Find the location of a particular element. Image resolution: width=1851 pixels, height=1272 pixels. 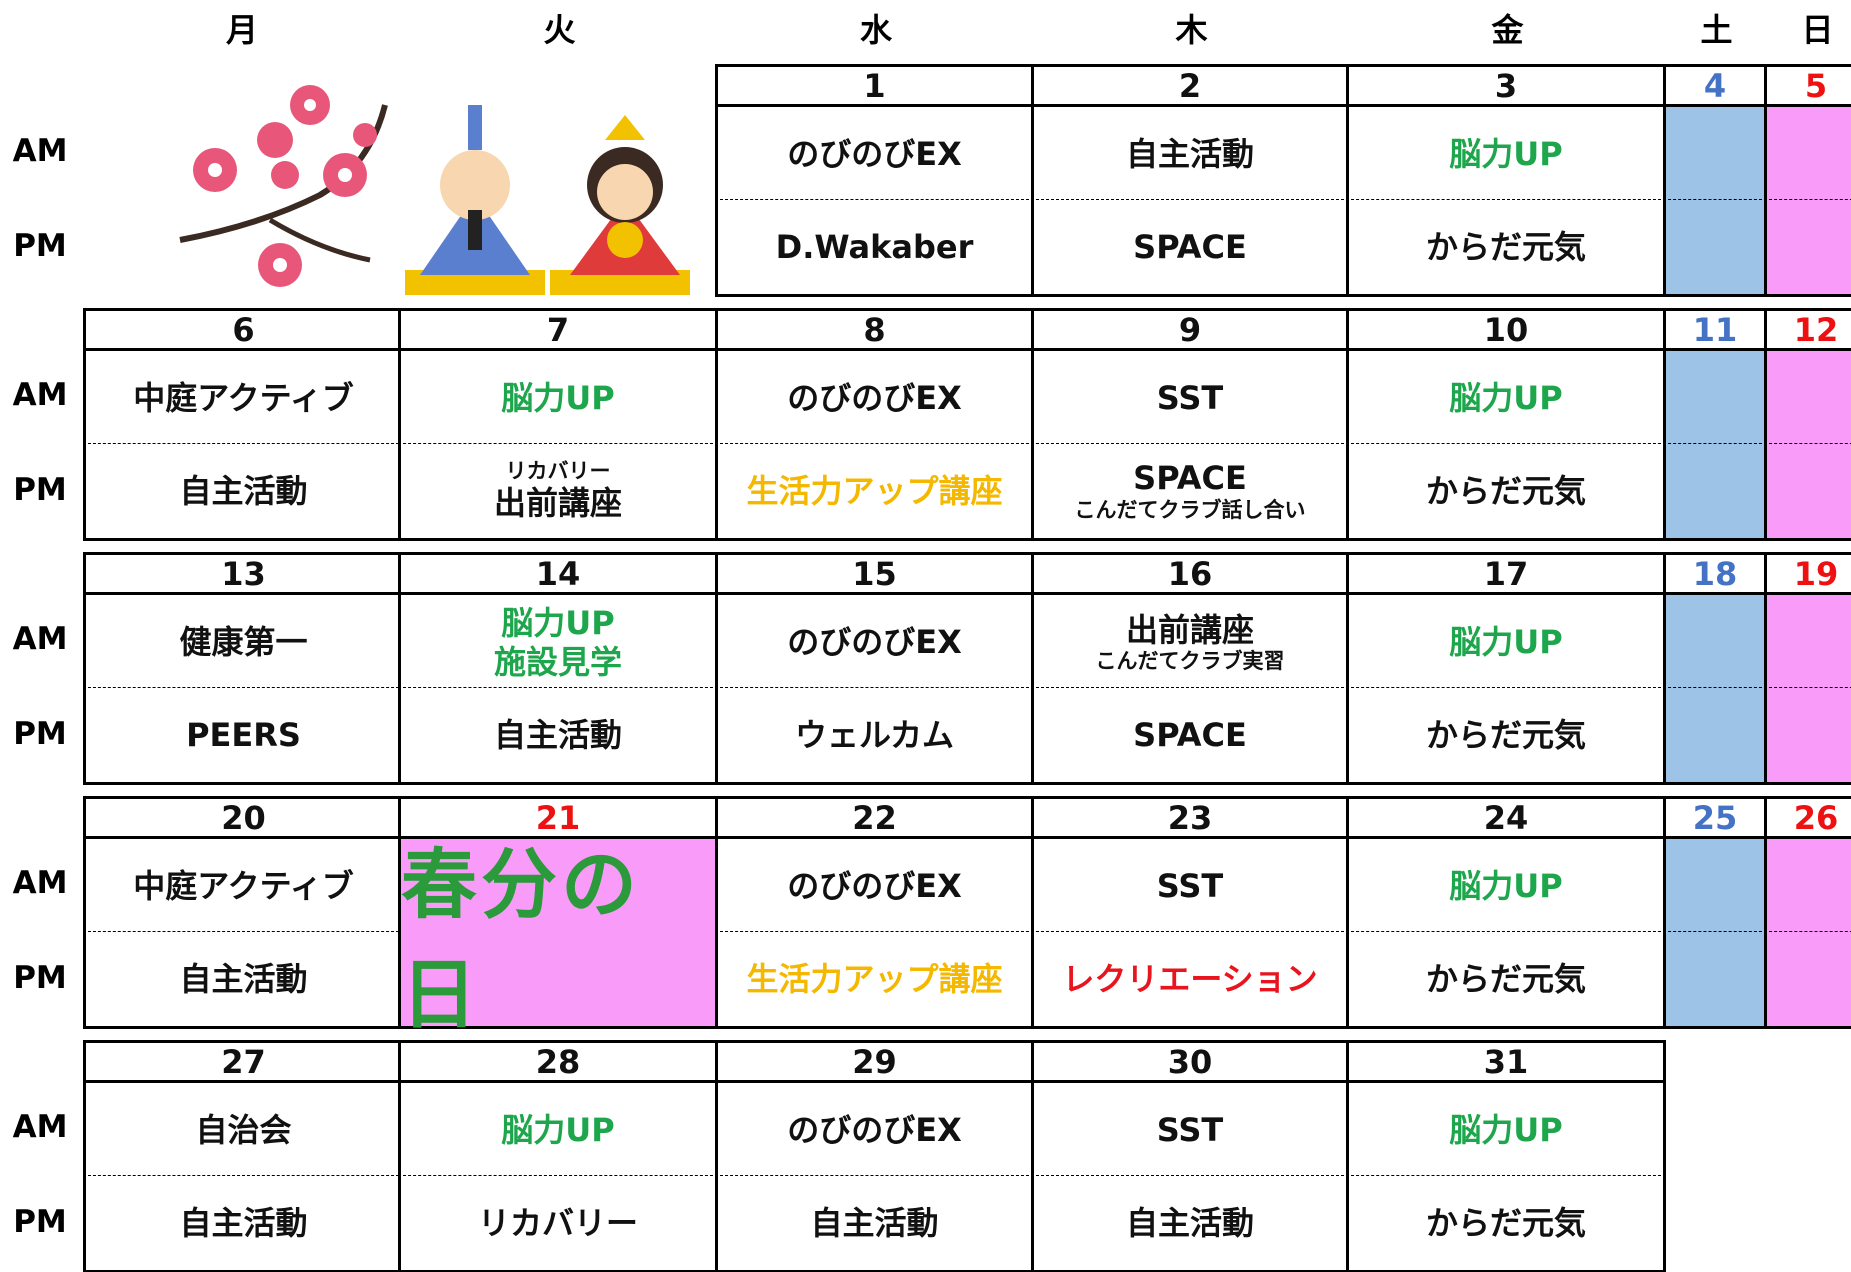

date-number: 9 is located at coordinates (1190, 329).